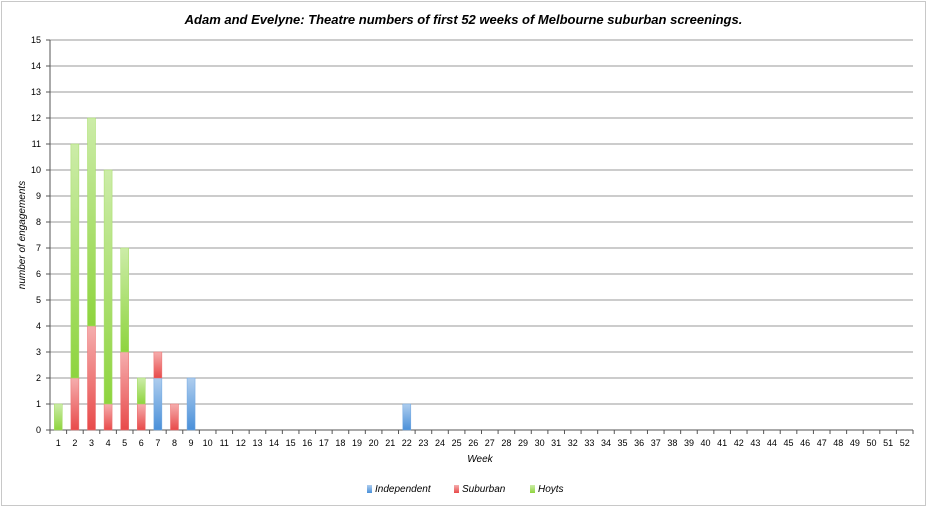  Describe the element at coordinates (623, 443) in the screenshot. I see `x-tick-label: 35` at that location.